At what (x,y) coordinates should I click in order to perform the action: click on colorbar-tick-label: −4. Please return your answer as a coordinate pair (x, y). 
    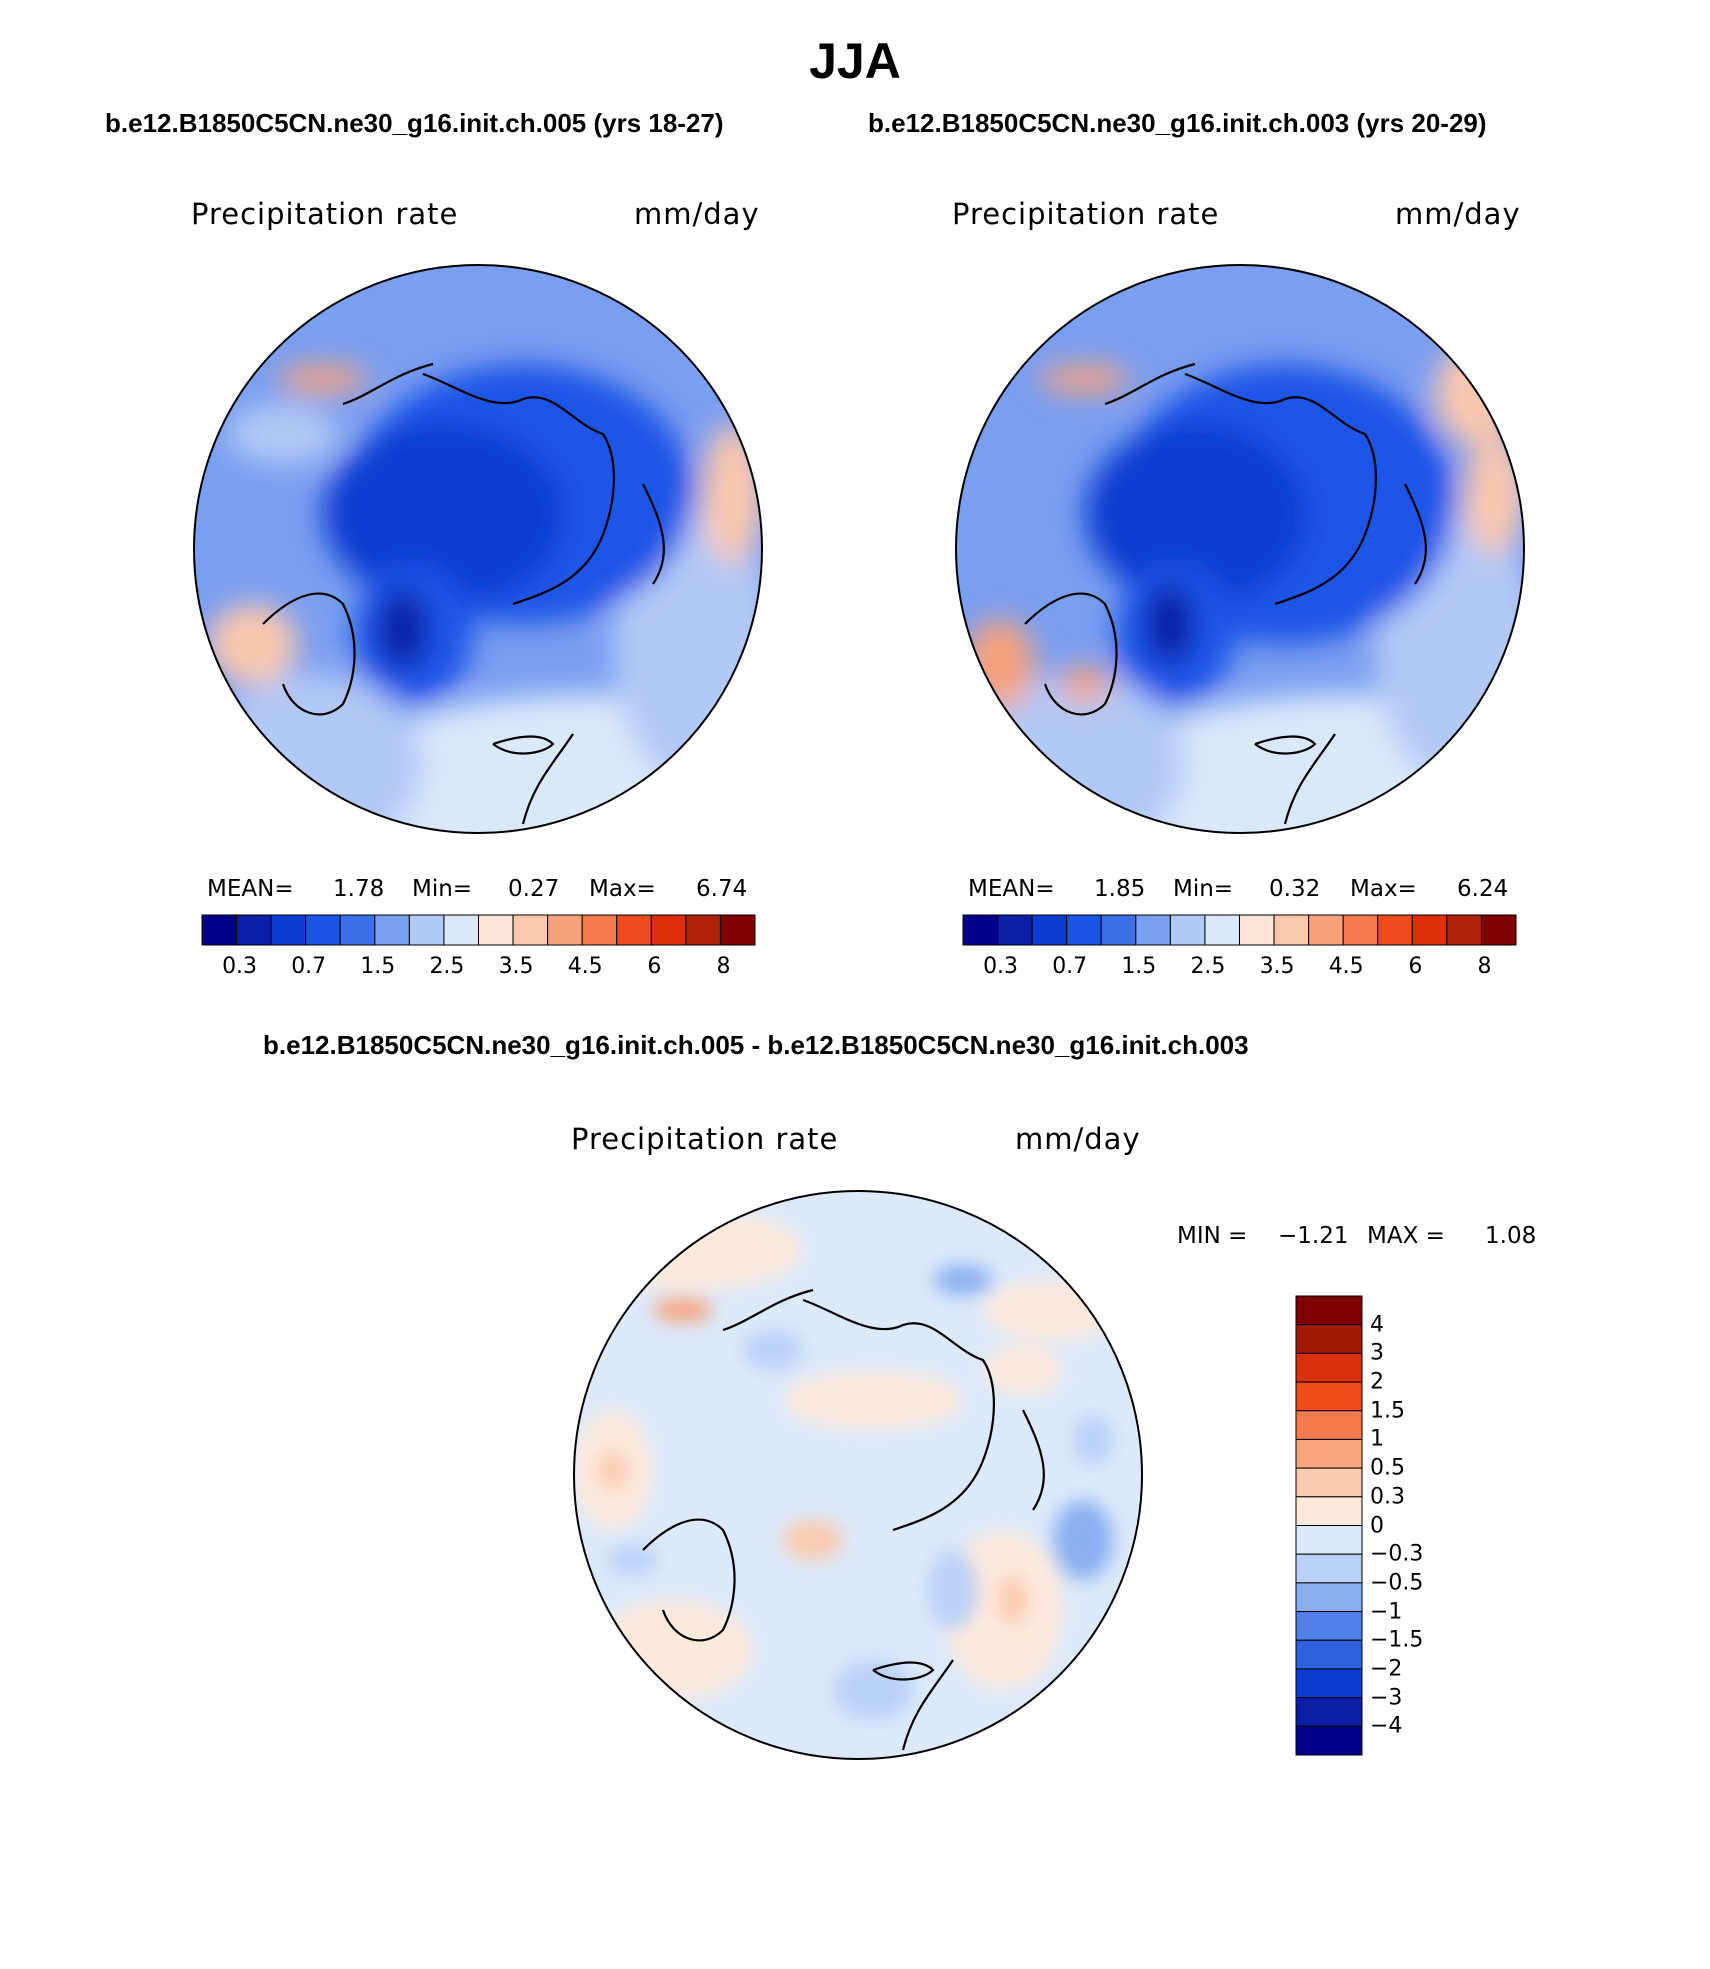
    Looking at the image, I should click on (1386, 1726).